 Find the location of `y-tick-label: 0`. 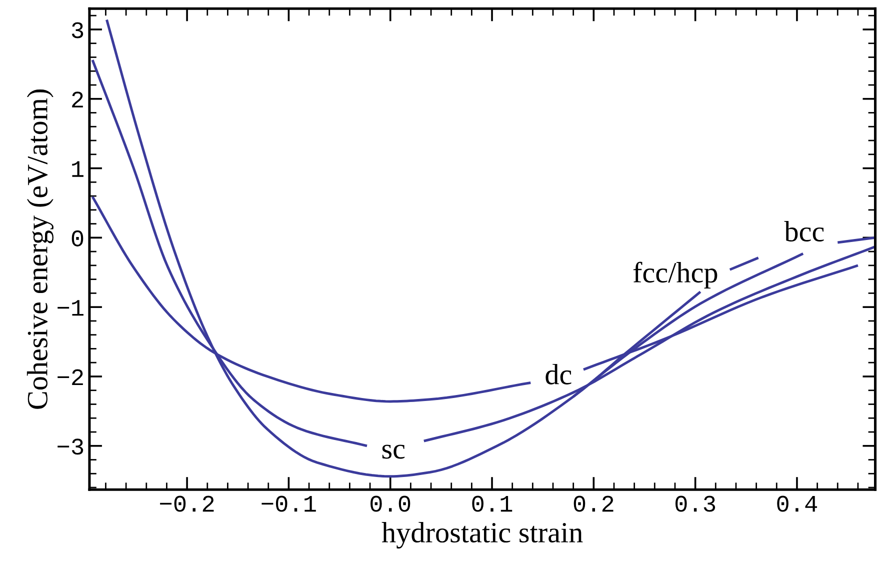

y-tick-label: 0 is located at coordinates (78, 238).